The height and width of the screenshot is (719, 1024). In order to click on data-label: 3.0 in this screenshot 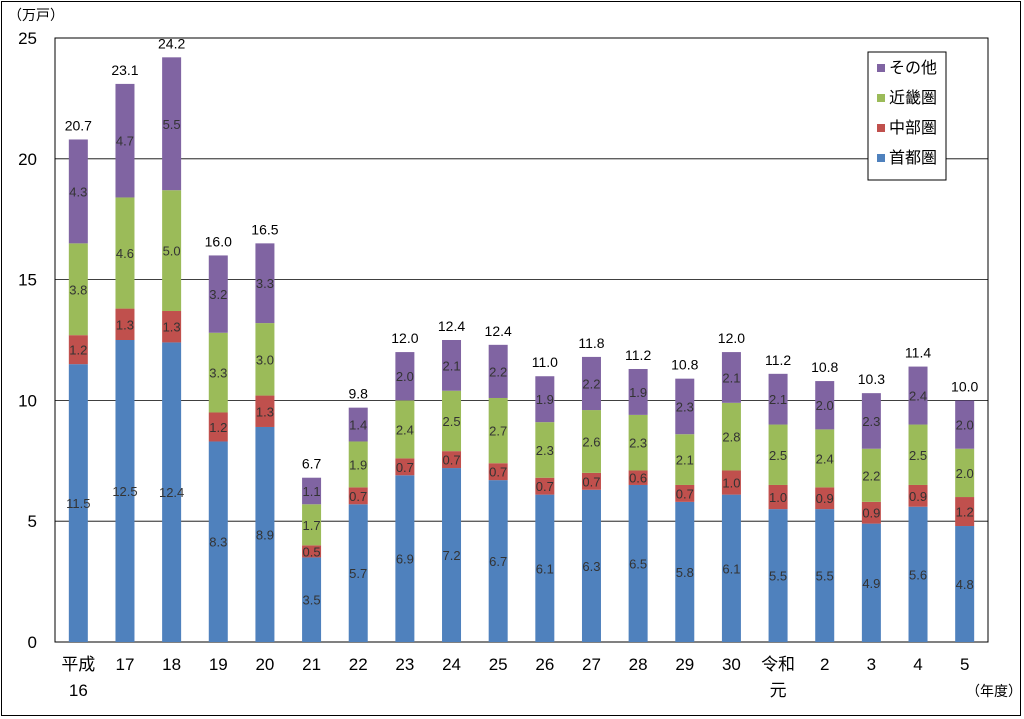, I will do `click(265, 359)`.